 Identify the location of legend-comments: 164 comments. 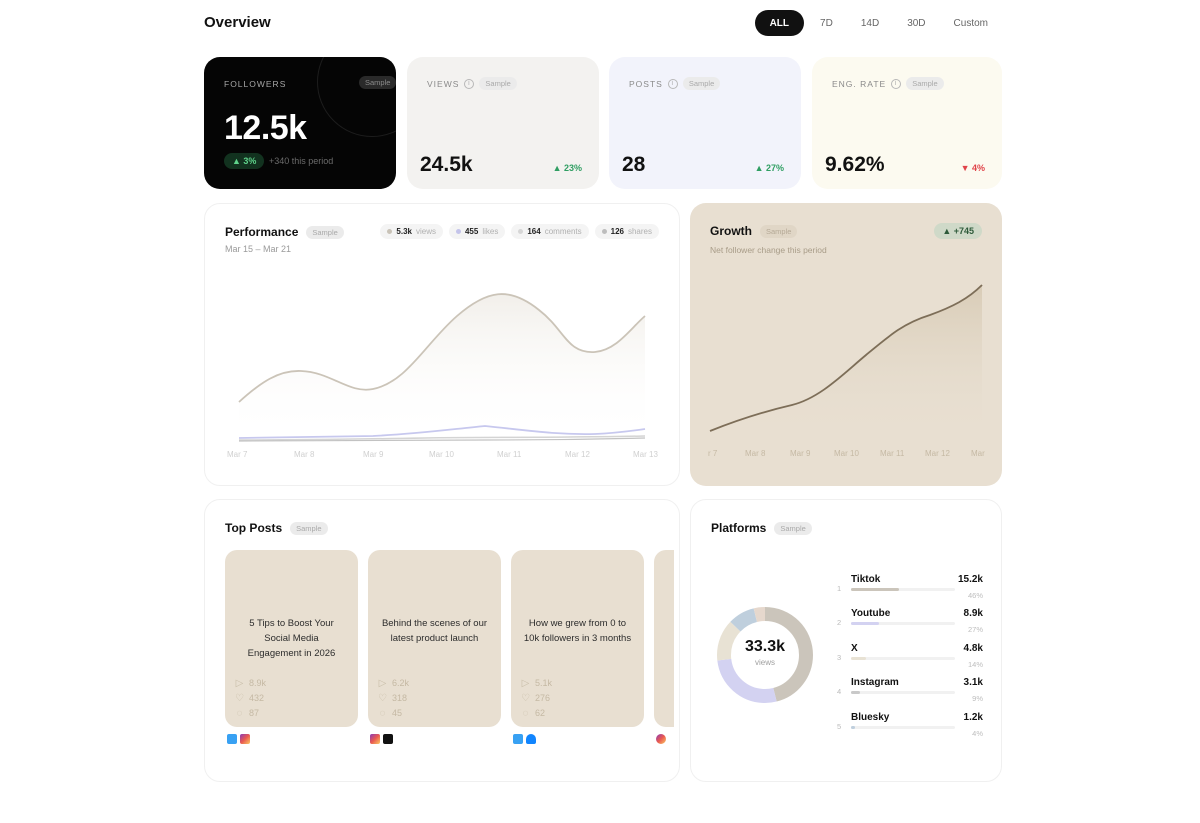
(550, 231).